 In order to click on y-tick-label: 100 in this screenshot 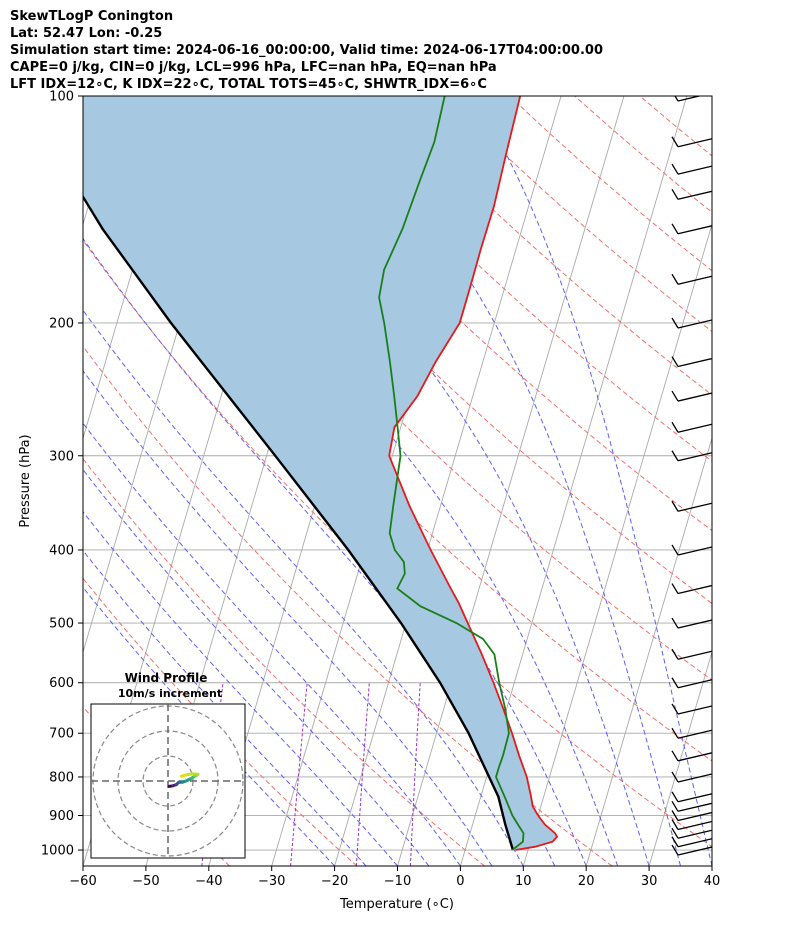, I will do `click(61, 97)`.